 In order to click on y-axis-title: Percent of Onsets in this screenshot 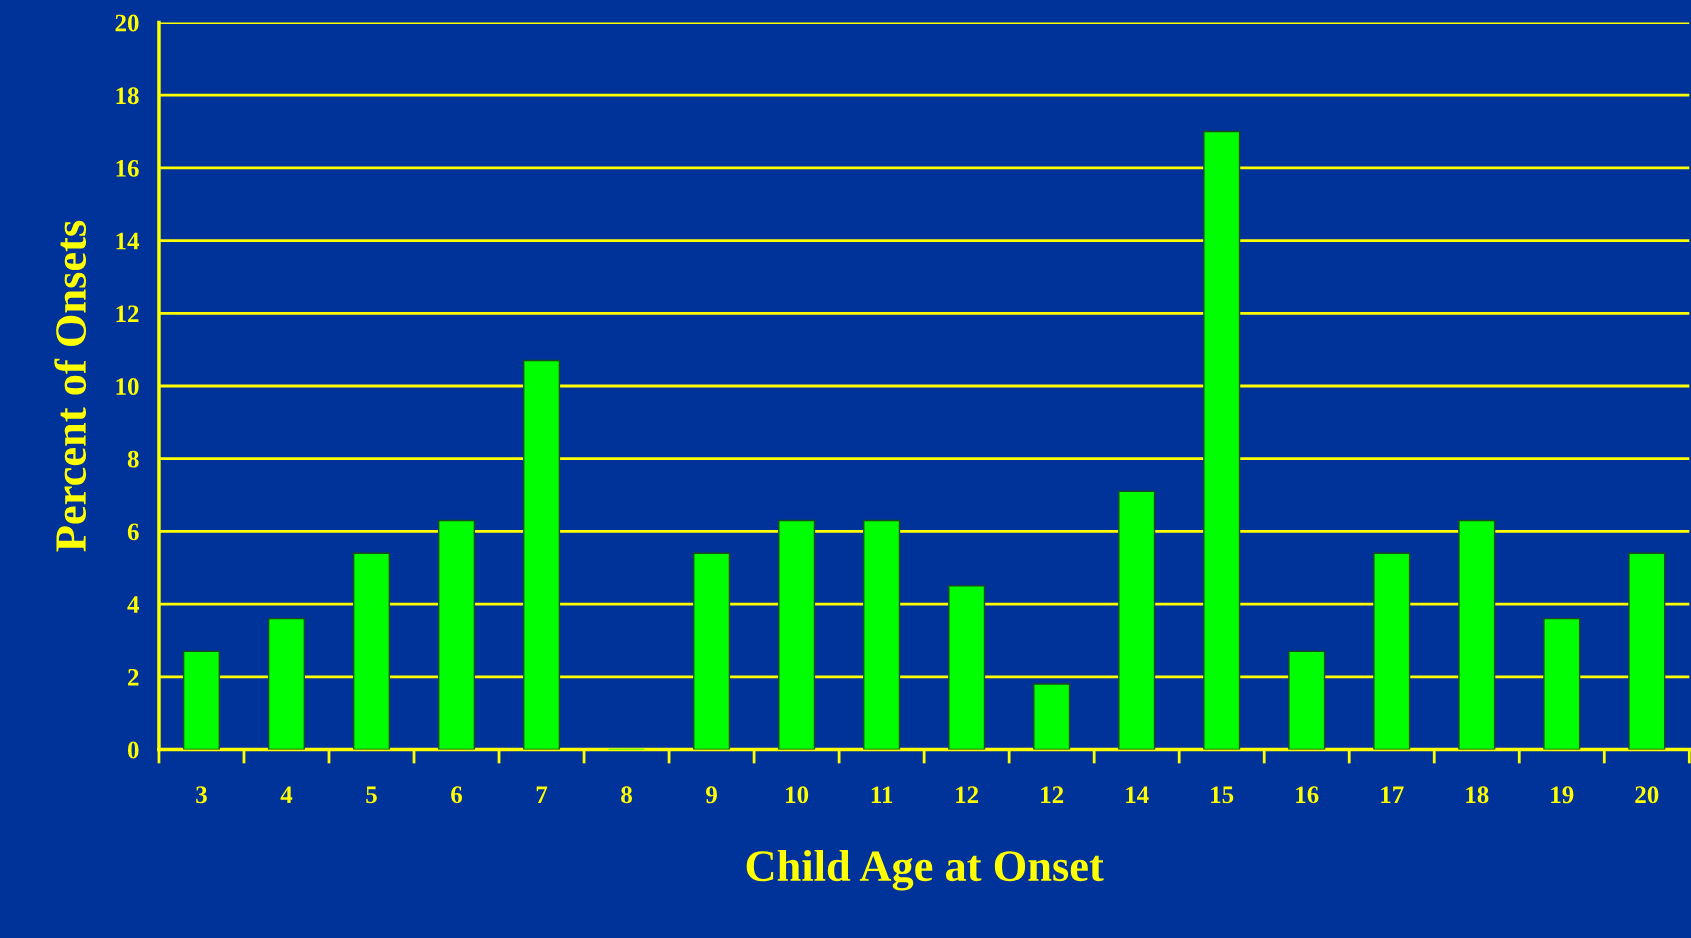, I will do `click(70, 386)`.